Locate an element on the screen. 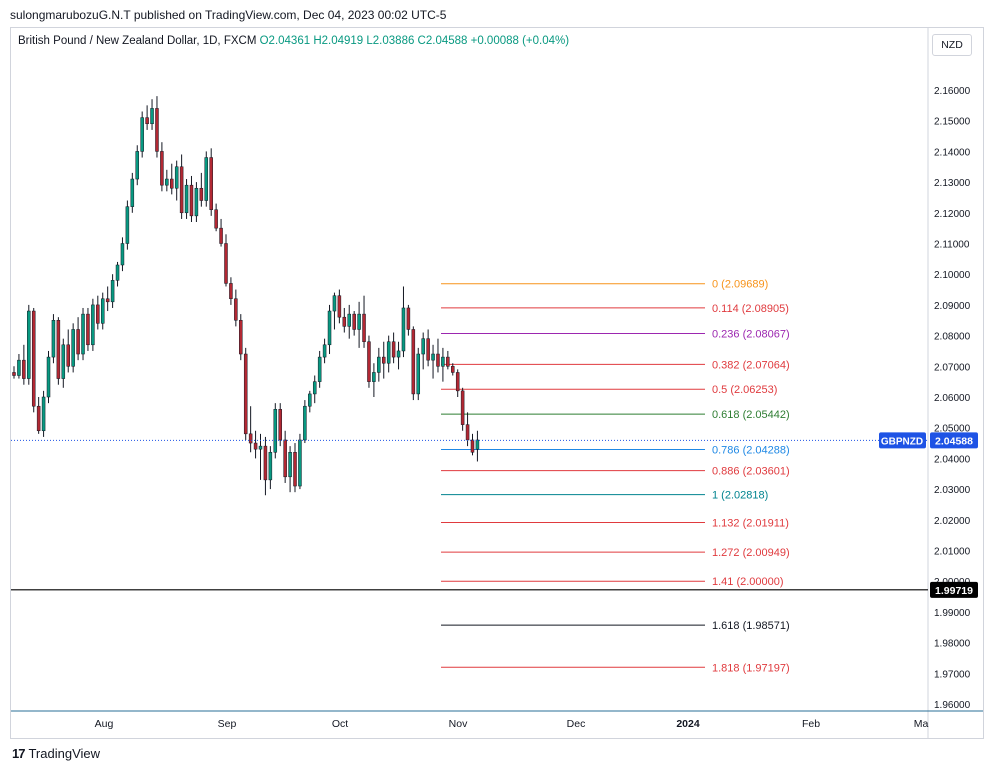 This screenshot has height=773, width=994. y-tick-label: 2.13000 is located at coordinates (952, 183).